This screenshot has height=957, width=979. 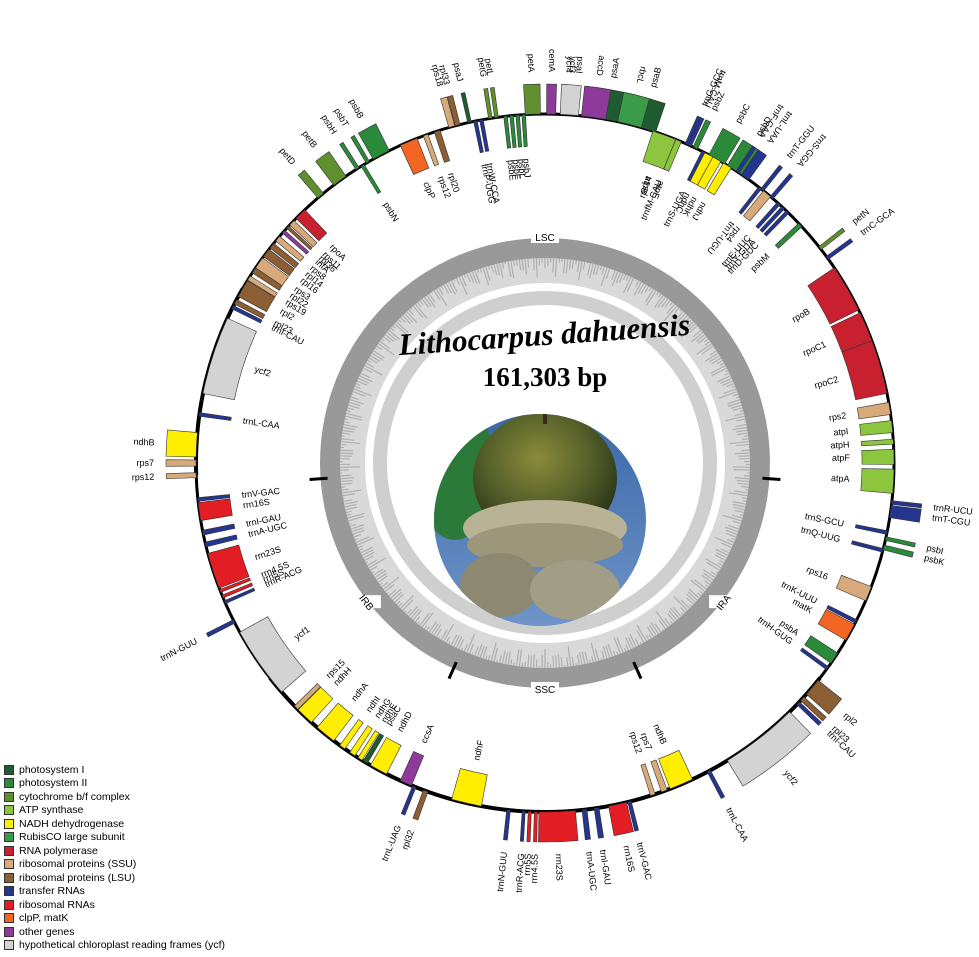 What do you see at coordinates (600, 66) in the screenshot?
I see `gene-label-accD: accD` at bounding box center [600, 66].